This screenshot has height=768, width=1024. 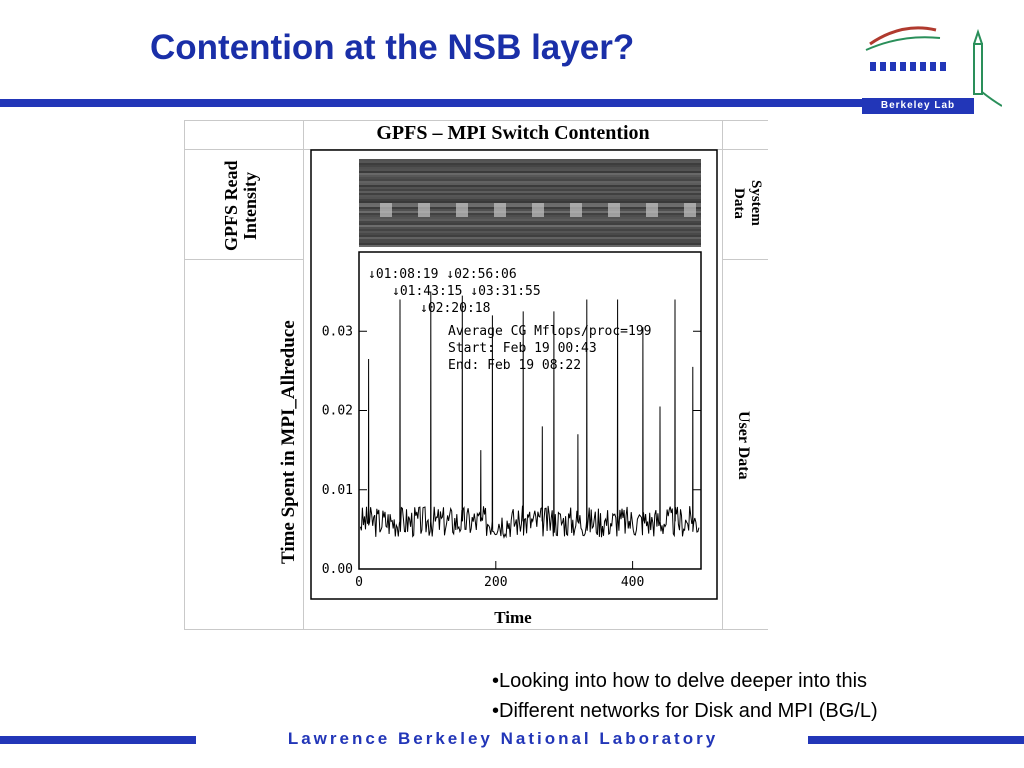 What do you see at coordinates (288, 442) in the screenshot?
I see `mpi-allreduce-label: Time Spent in MPI_Allreduce` at bounding box center [288, 442].